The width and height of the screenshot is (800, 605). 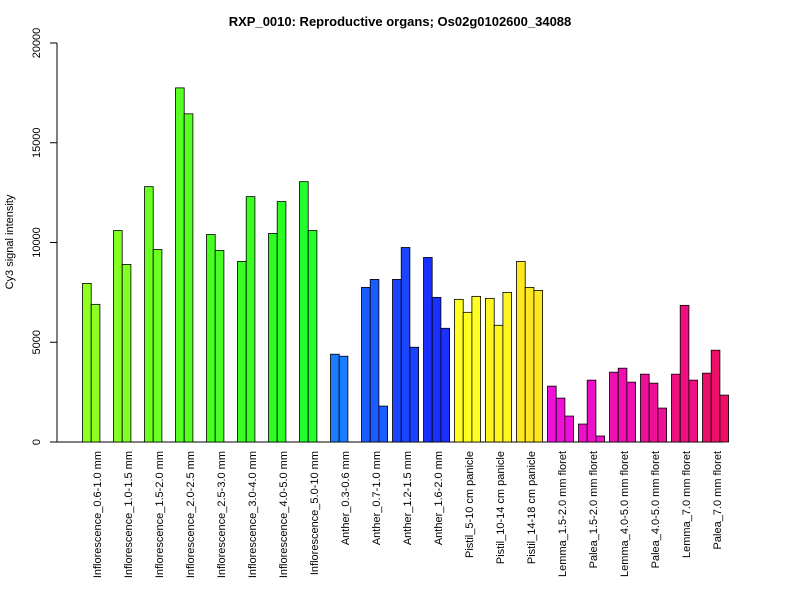 What do you see at coordinates (222, 514) in the screenshot?
I see `x-tick-label: Inflorescence_2.5-3.0 mm` at bounding box center [222, 514].